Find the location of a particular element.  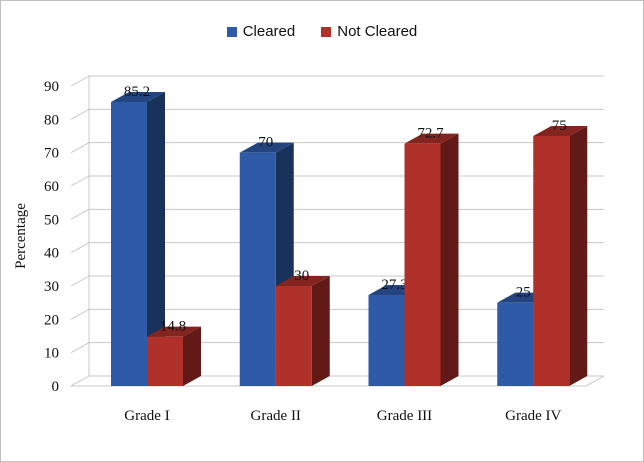

legend-swatch-cleared is located at coordinates (231, 31).